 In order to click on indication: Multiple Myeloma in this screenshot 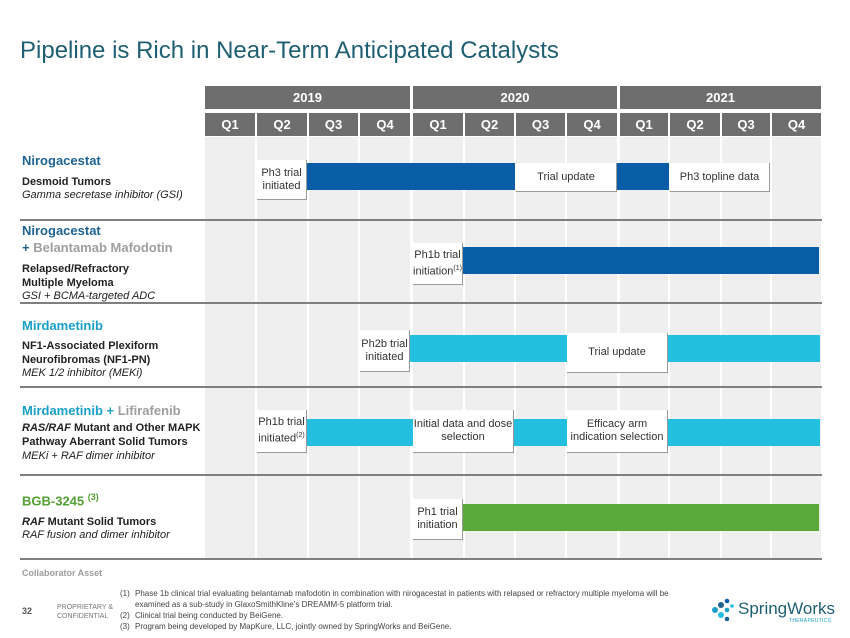, I will do `click(68, 283)`.